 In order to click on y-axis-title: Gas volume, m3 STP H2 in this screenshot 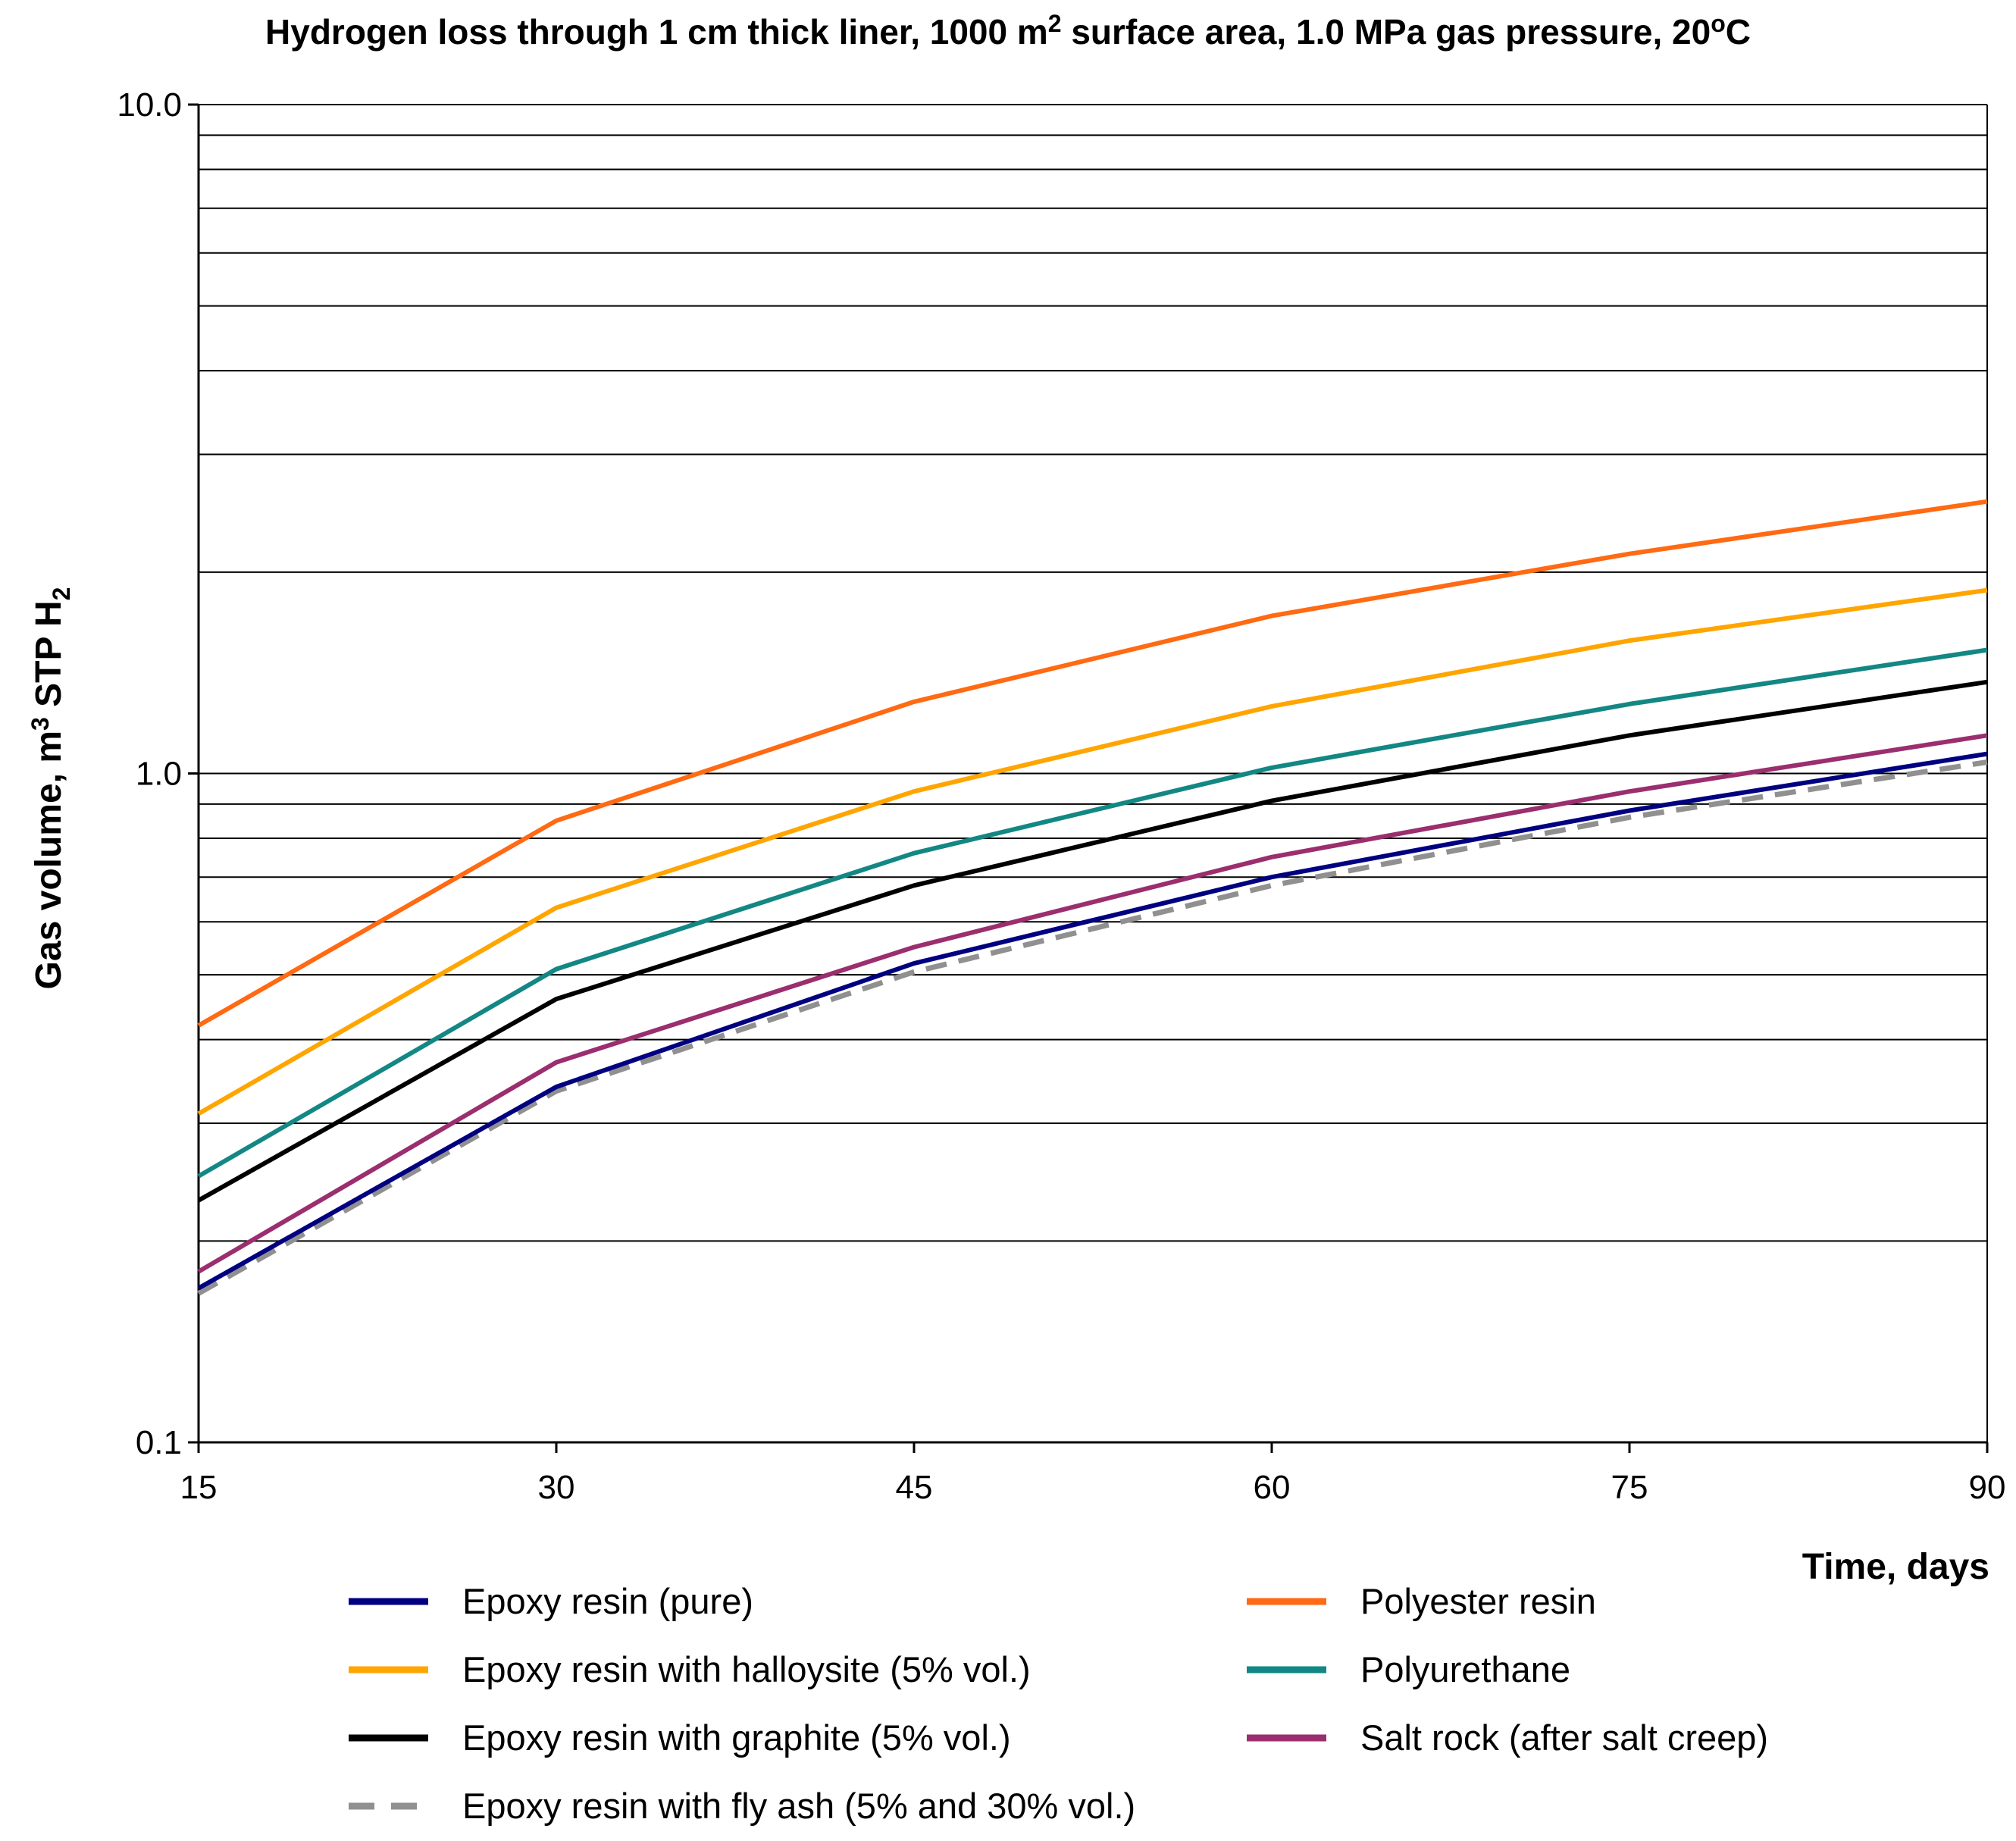, I will do `click(51, 788)`.